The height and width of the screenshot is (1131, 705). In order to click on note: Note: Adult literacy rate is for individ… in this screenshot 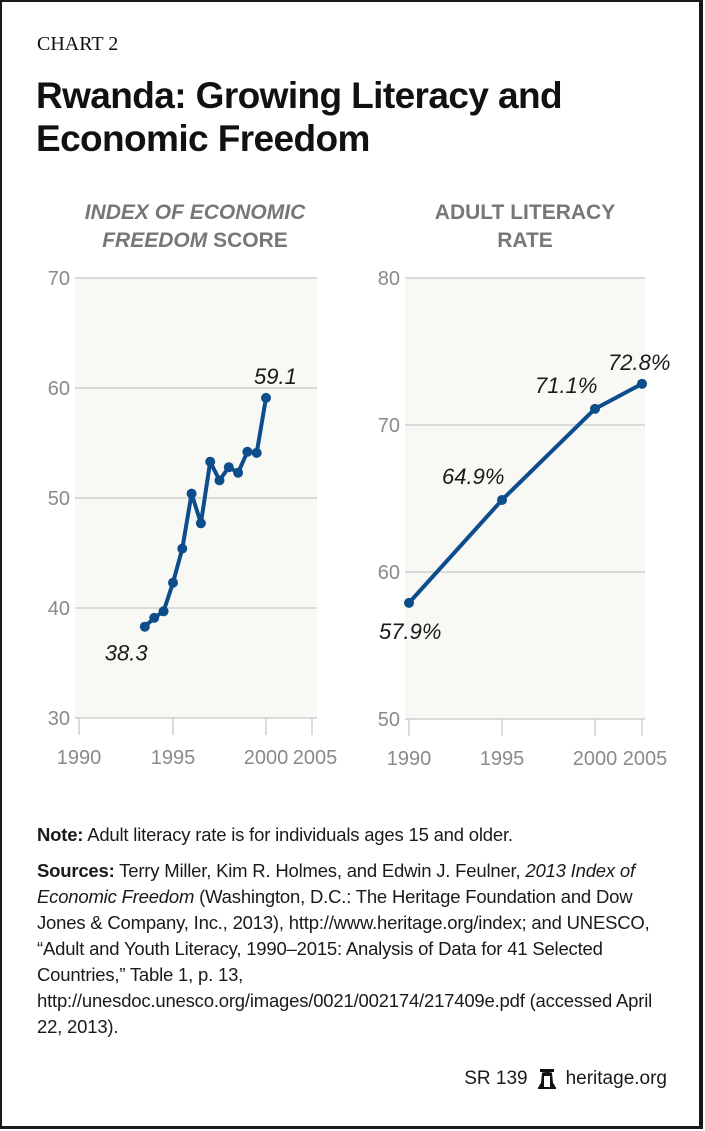, I will do `click(357, 835)`.